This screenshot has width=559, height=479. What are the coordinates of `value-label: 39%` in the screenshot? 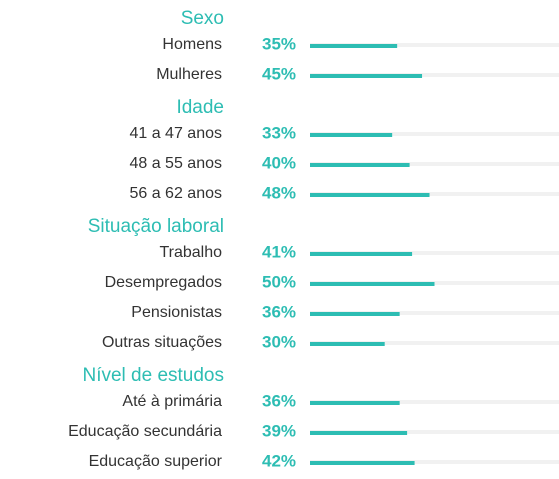 It's located at (279, 430).